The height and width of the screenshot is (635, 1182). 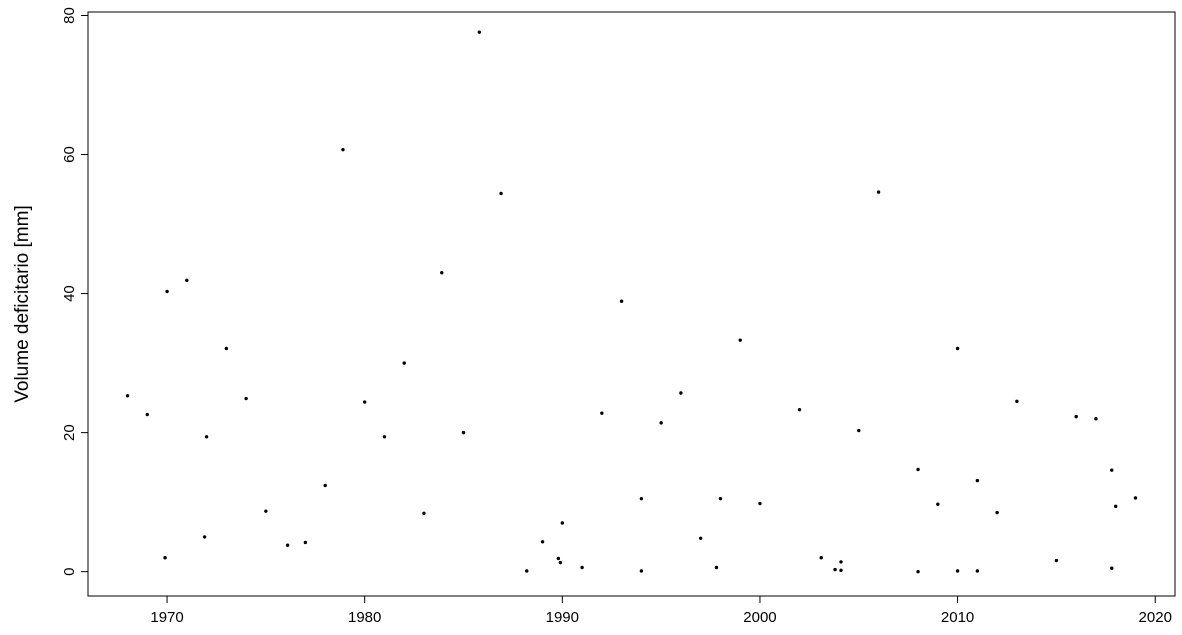 I want to click on y-axis: 0 20 40 60 80, so click(x=74, y=291).